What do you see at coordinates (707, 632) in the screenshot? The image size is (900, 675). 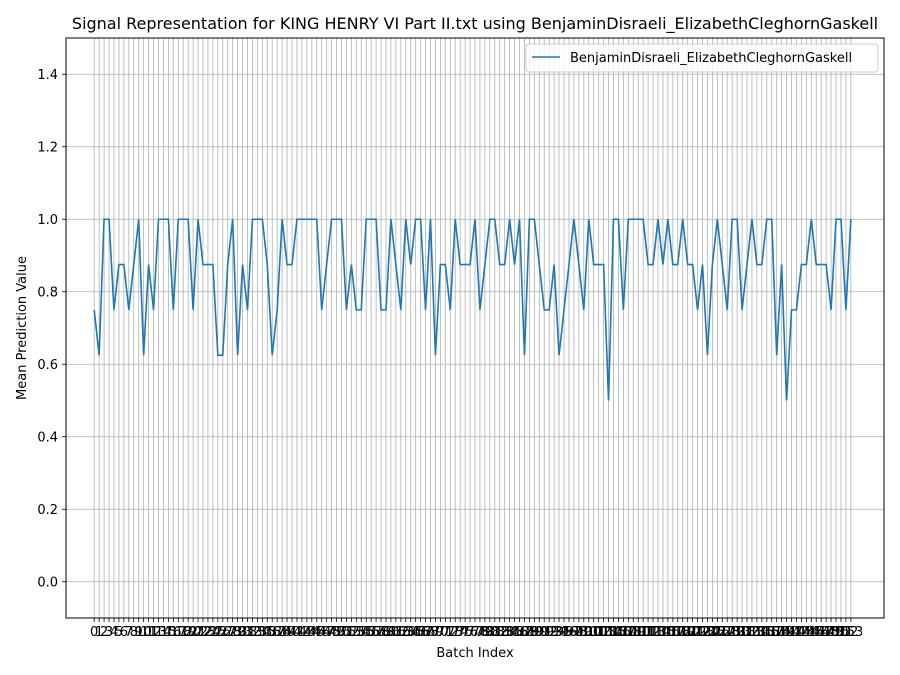 I see `x-tick-label: 124` at bounding box center [707, 632].